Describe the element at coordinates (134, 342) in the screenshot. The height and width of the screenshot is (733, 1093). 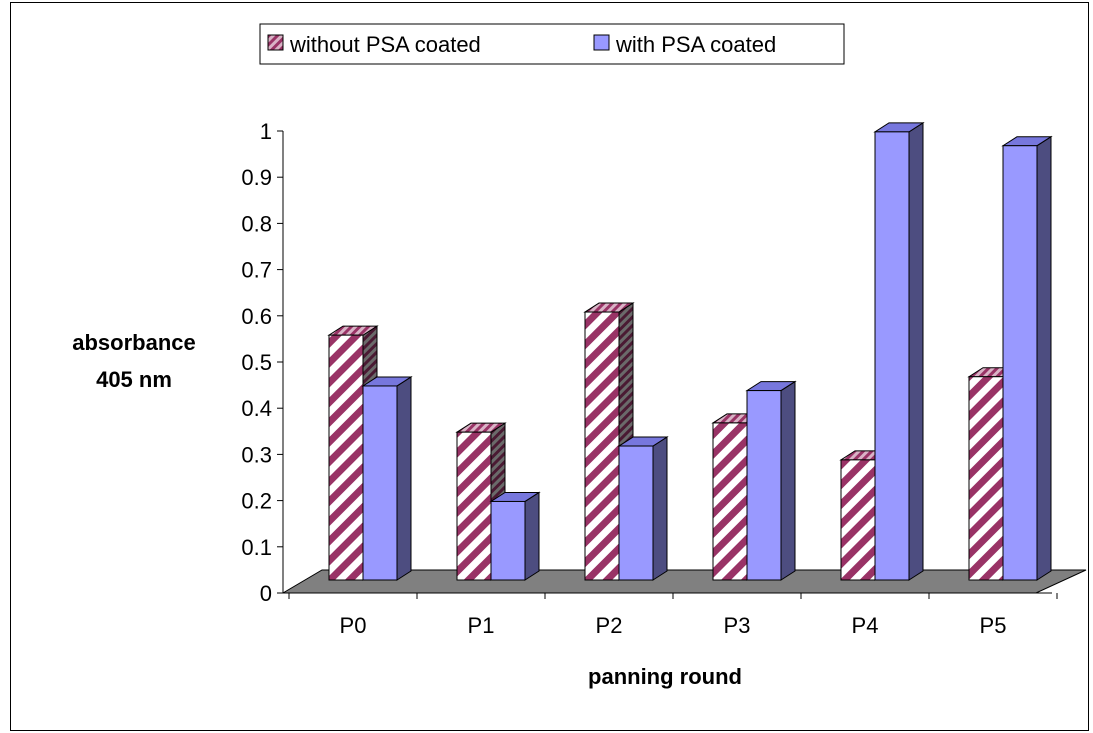
I see `y-axis-title-line1: absorbance` at that location.